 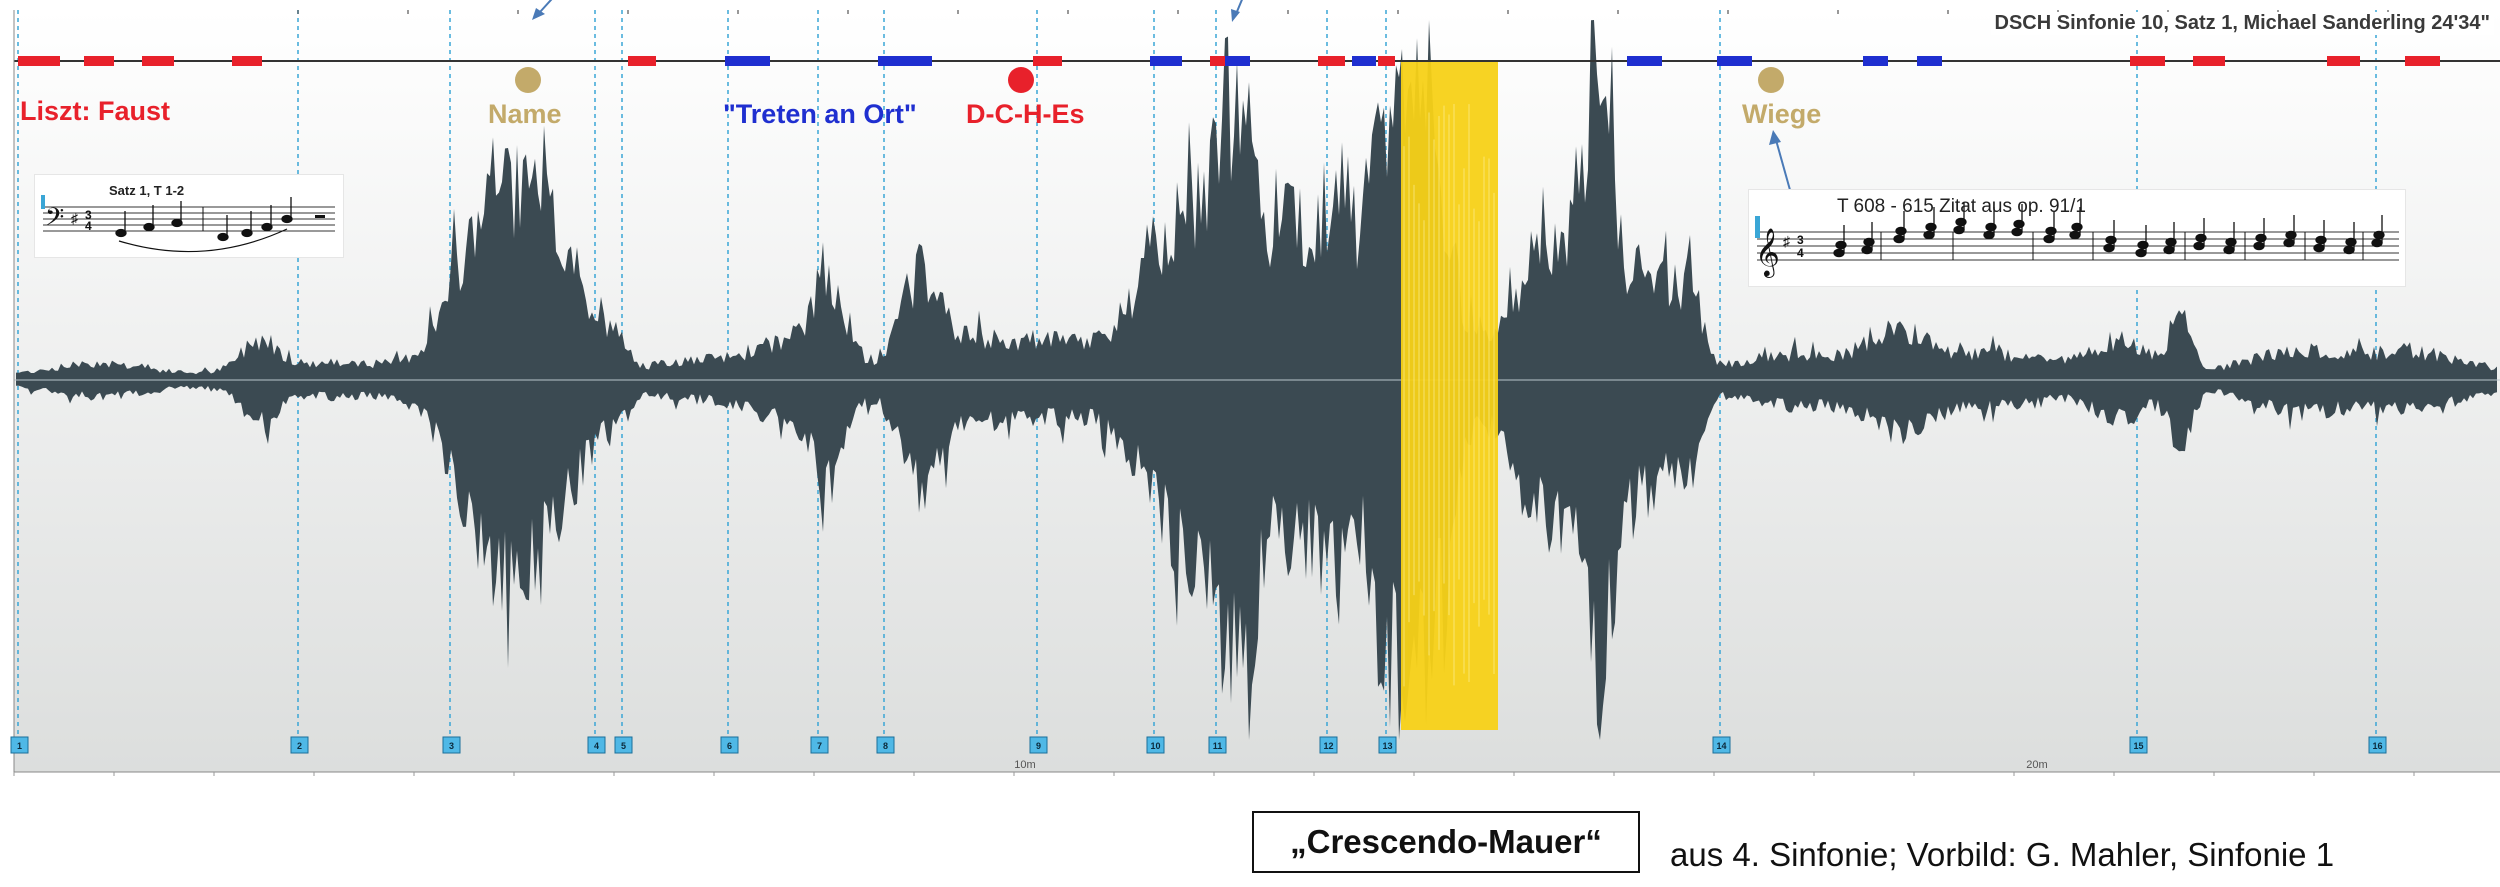 I want to click on axis-ticks: 10m 20m, so click(x=1214, y=767).